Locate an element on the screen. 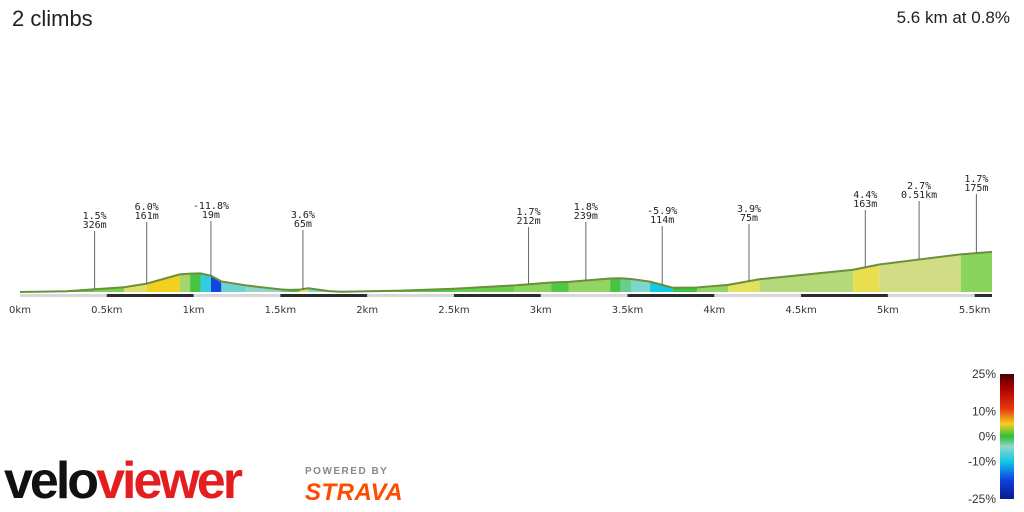 This screenshot has width=1024, height=512. x-tick-label-0: 0km is located at coordinates (20, 310).